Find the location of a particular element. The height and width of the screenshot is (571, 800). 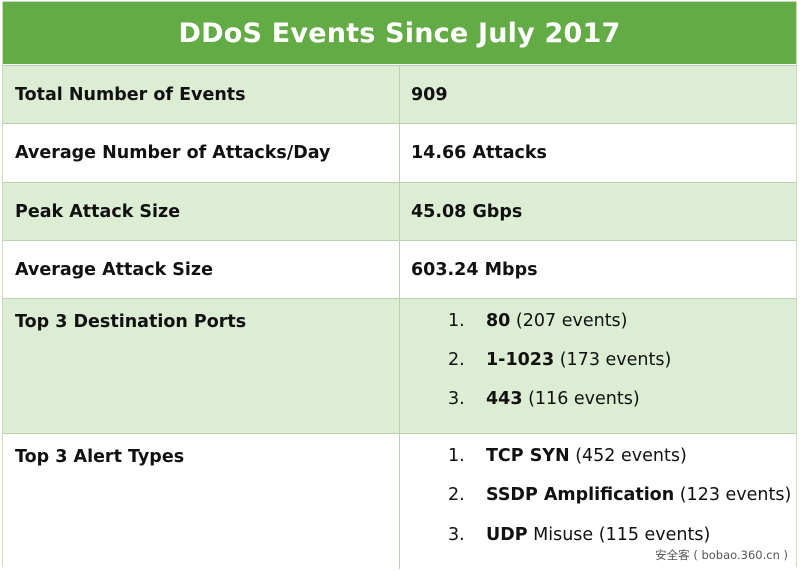

row-value: 14.66 Attacks is located at coordinates (479, 153).